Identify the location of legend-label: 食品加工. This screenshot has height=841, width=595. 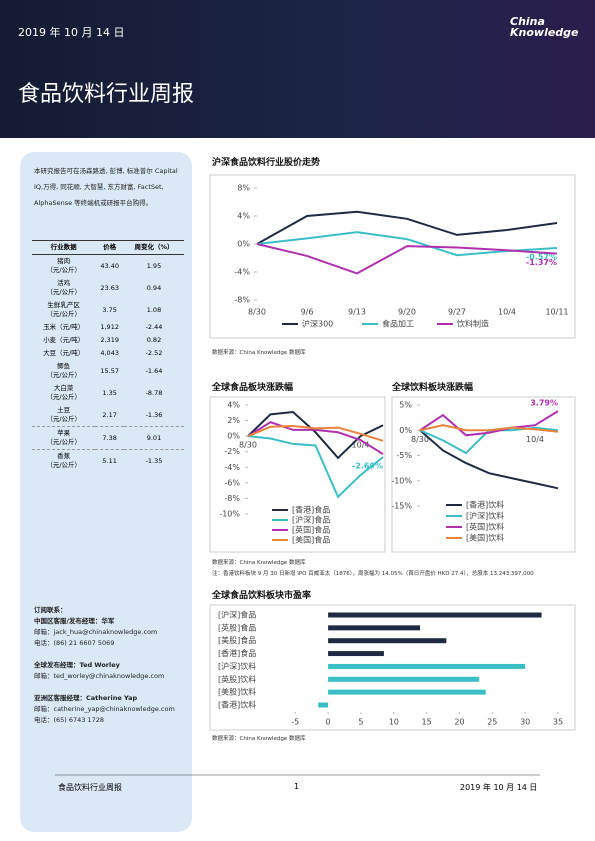
(398, 324).